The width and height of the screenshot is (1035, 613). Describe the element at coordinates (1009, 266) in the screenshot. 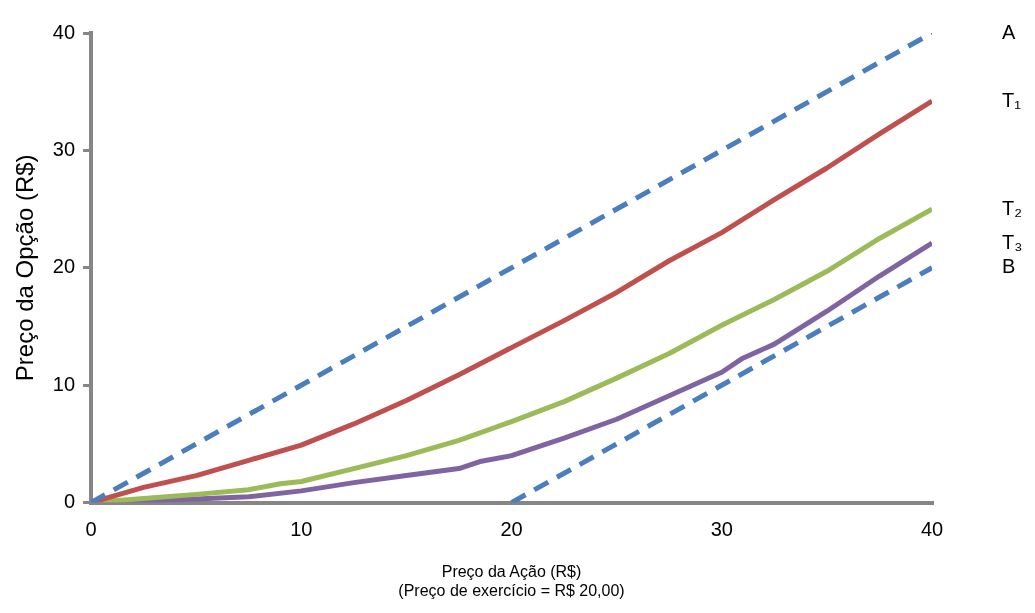

I see `text: B` at that location.